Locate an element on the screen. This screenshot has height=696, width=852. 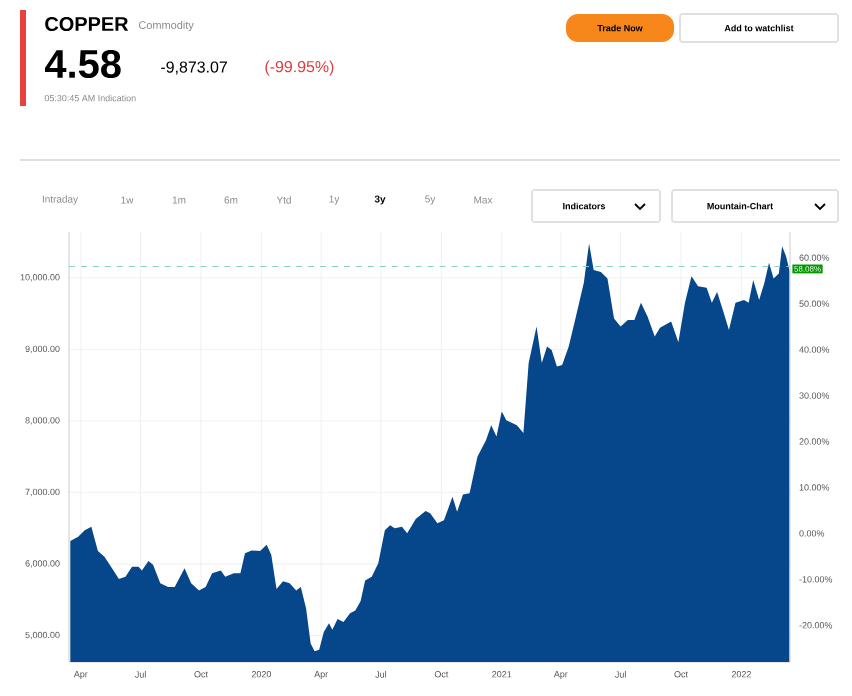
text: 4.58 is located at coordinates (82, 64).